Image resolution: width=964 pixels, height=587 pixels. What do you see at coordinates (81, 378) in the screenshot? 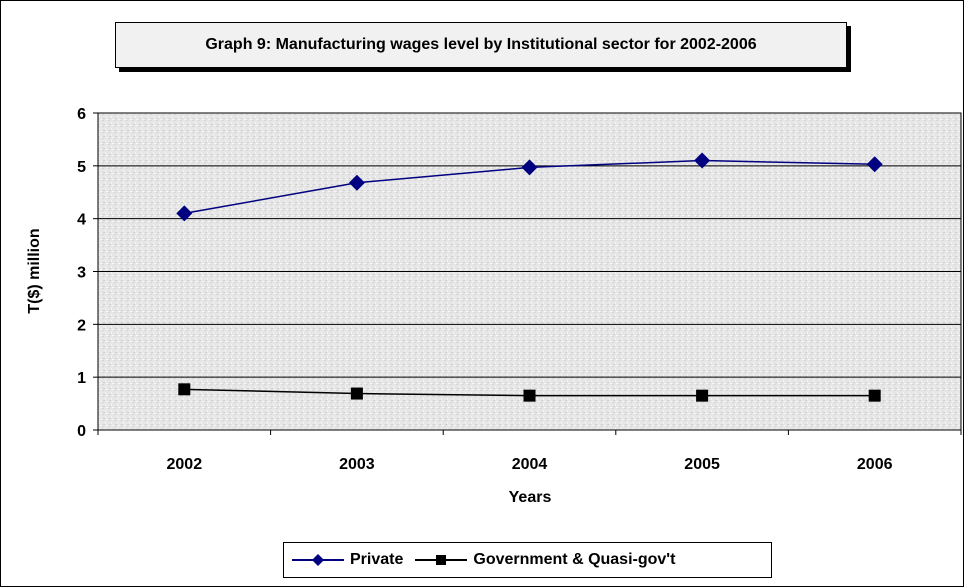
I see `y-tick-label: 1` at bounding box center [81, 378].